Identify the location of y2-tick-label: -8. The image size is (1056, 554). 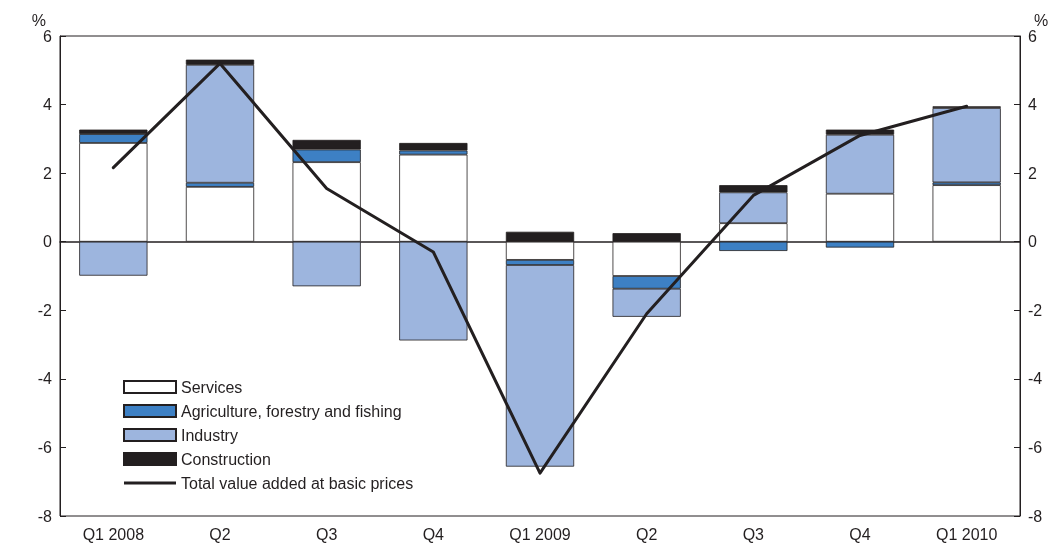
(1035, 516).